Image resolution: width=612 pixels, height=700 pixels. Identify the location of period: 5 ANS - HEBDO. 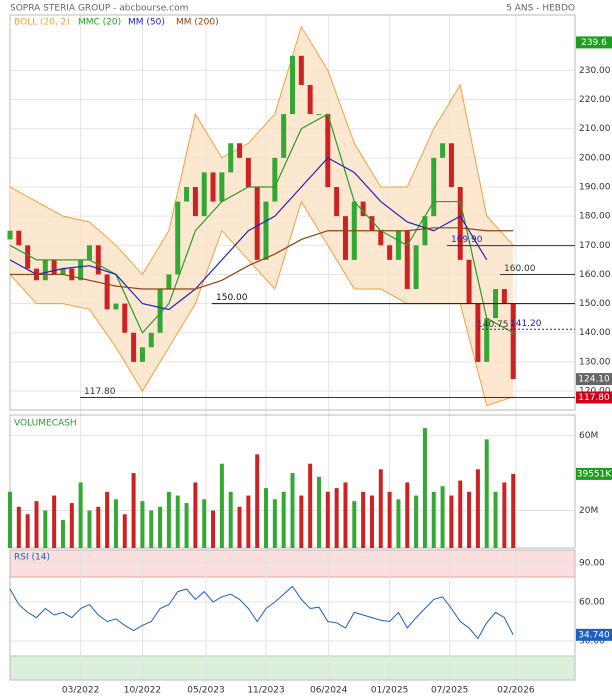
(540, 9).